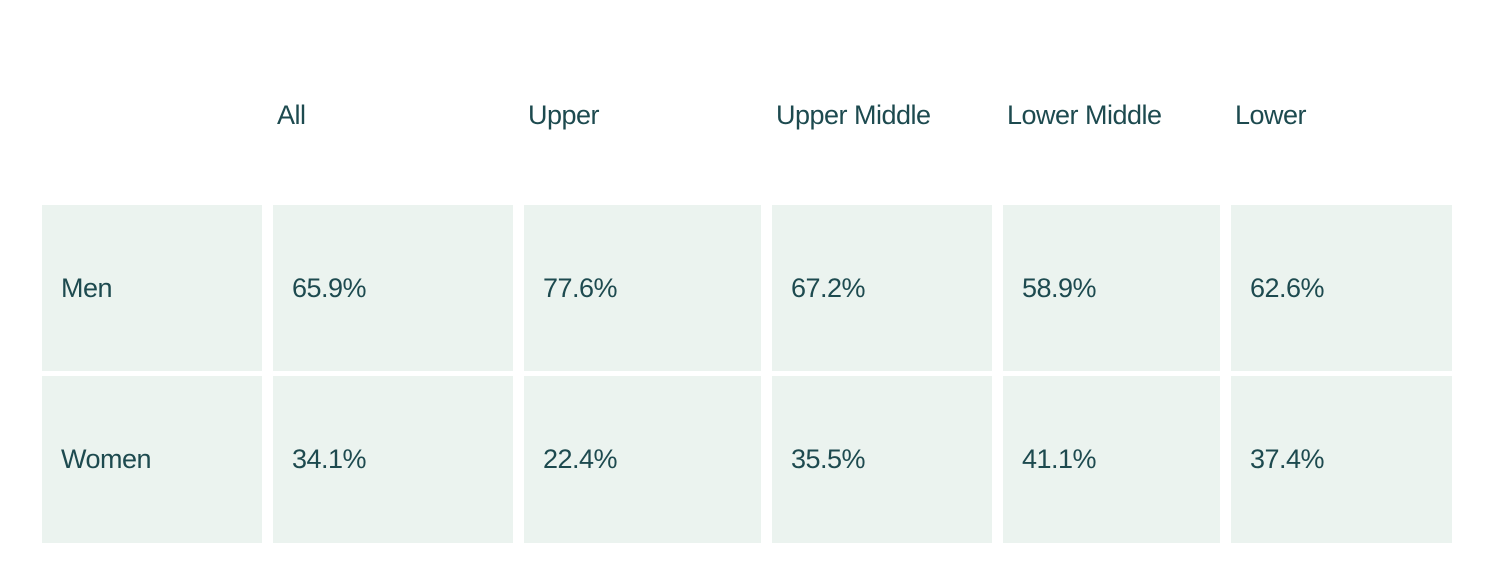 This screenshot has height=586, width=1500. What do you see at coordinates (1287, 459) in the screenshot?
I see `cell-value: 37.4%` at bounding box center [1287, 459].